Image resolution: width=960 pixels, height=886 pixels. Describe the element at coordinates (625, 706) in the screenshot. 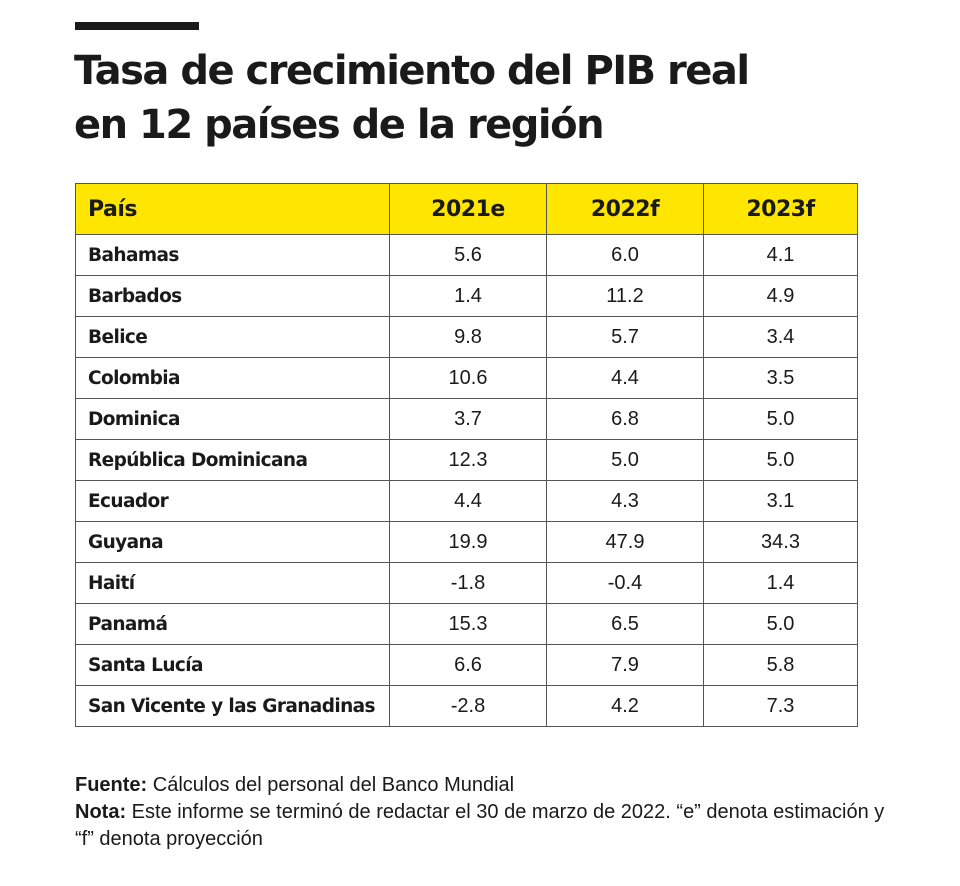

I see `value-cell-2022f: 4.2` at that location.